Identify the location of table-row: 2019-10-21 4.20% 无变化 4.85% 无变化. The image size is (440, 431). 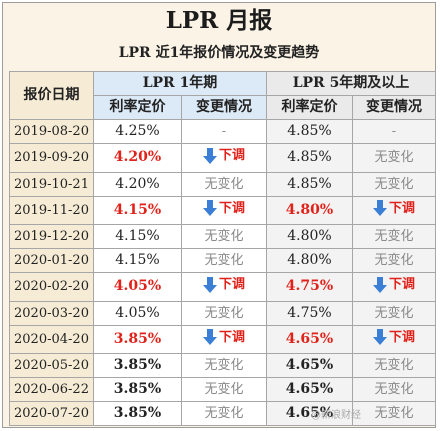
(222, 184).